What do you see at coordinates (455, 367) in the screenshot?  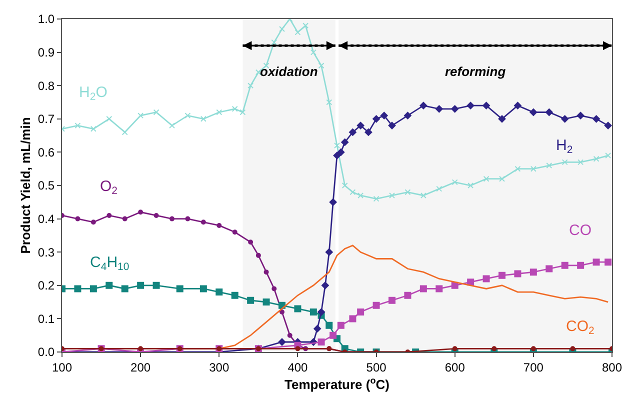 I see `x-tick-label: 600` at bounding box center [455, 367].